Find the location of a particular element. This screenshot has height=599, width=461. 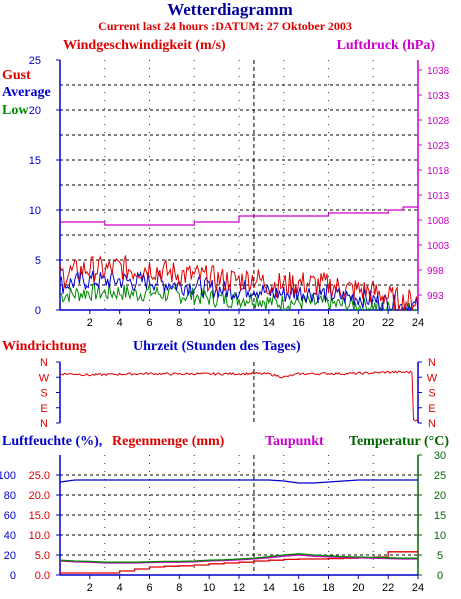

direction-tick-label: S is located at coordinates (43, 394).